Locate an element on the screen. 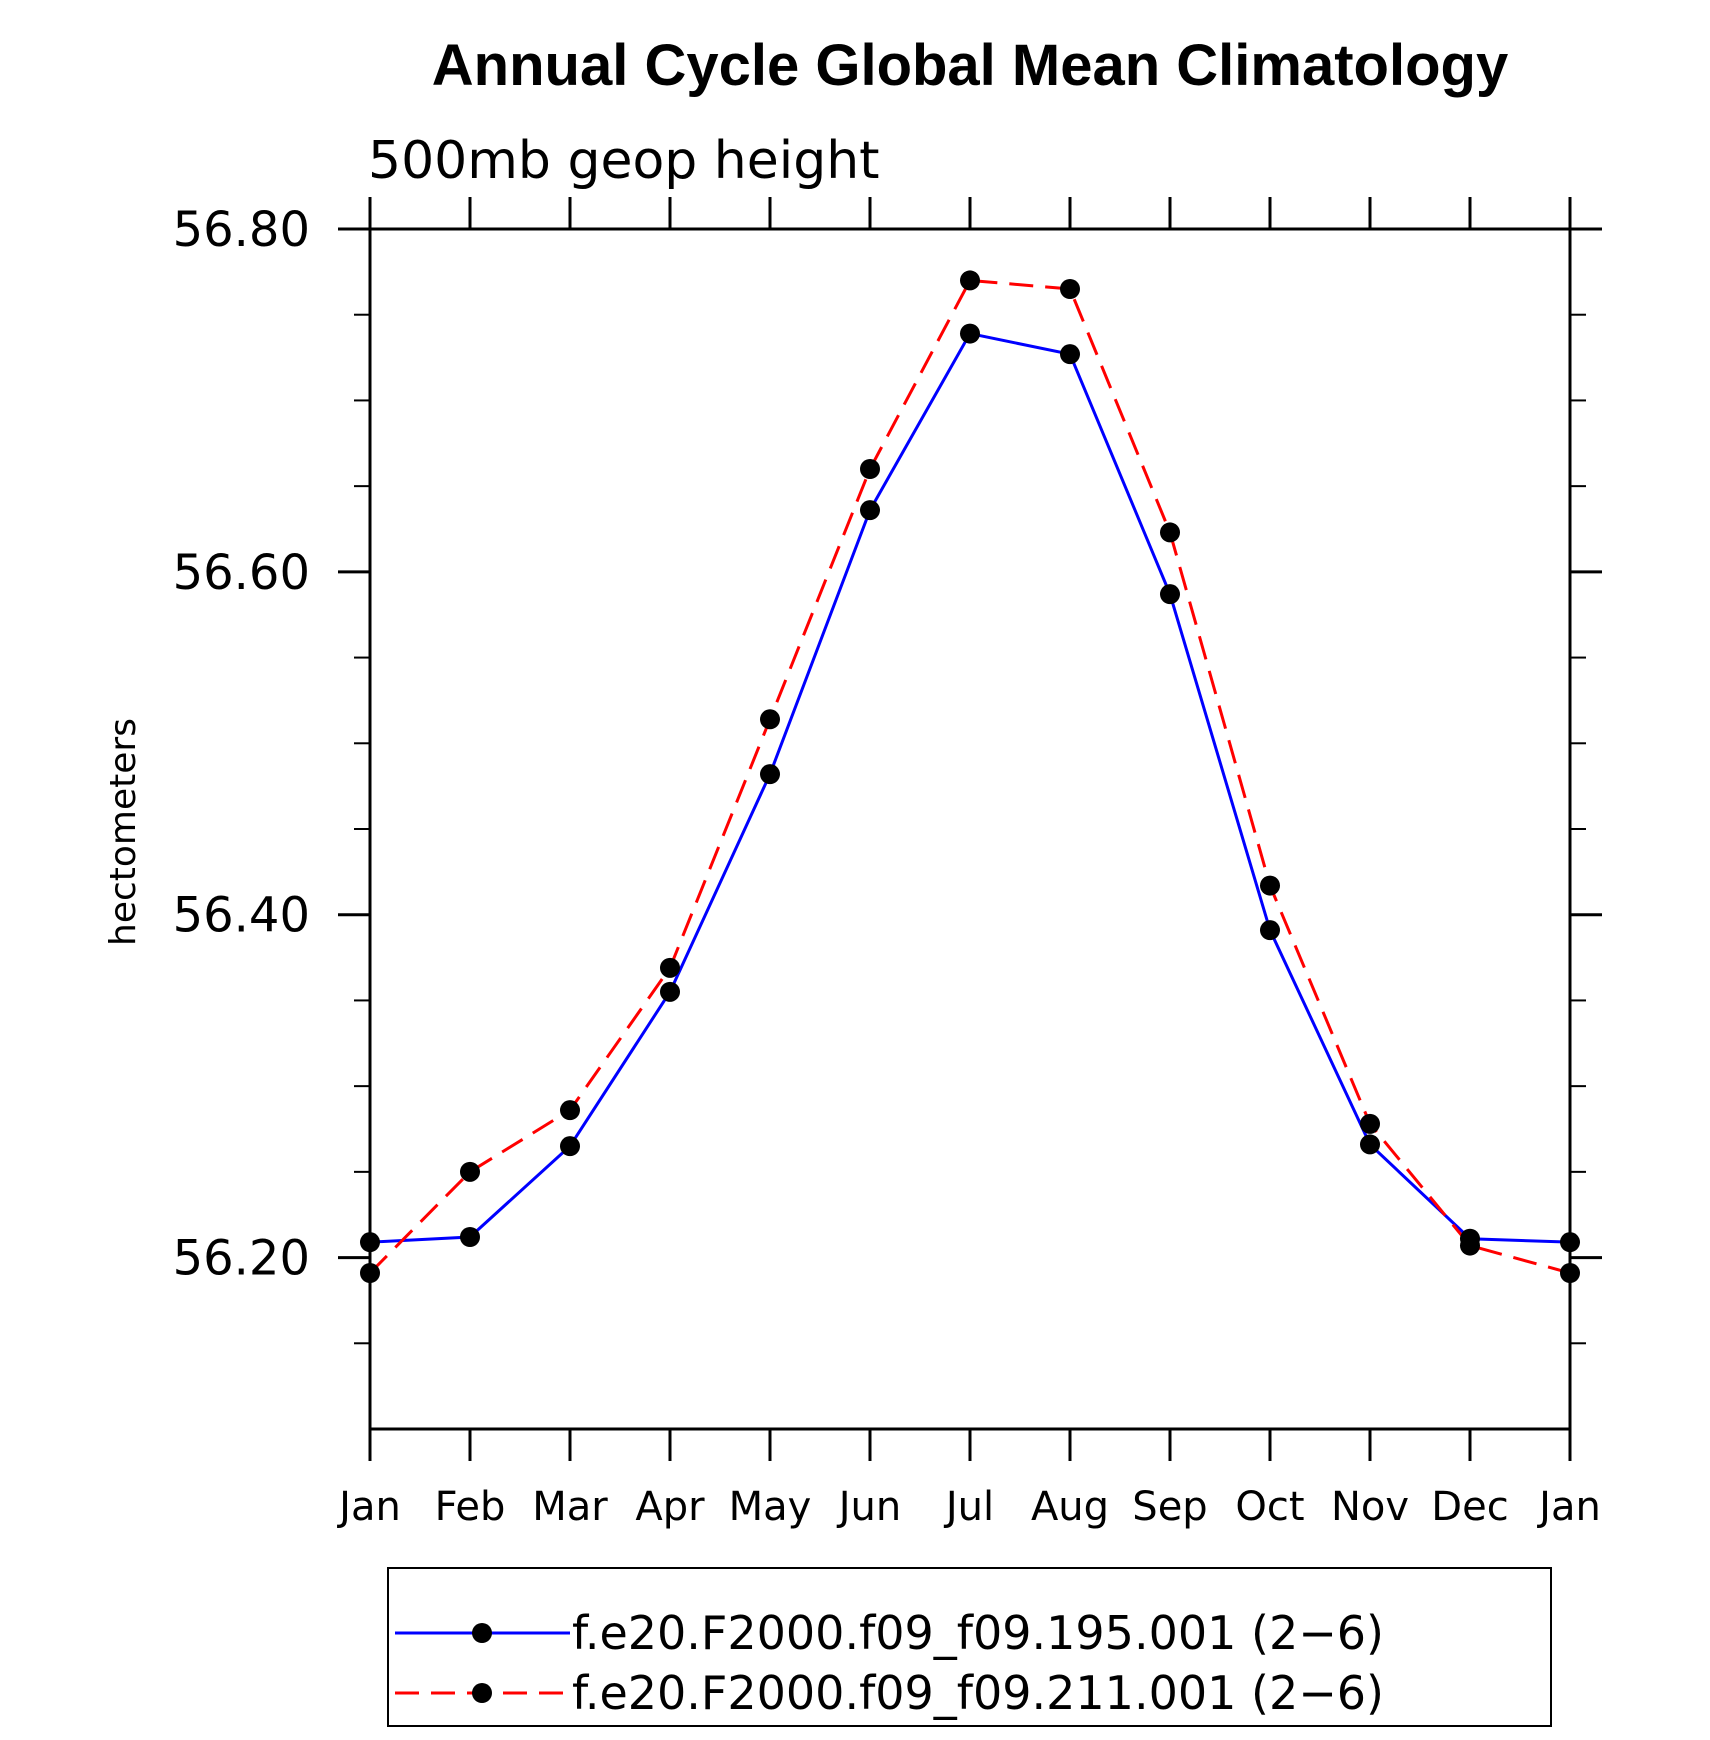 The width and height of the screenshot is (1710, 1740). x-tick-label: Jul is located at coordinates (968, 1507).